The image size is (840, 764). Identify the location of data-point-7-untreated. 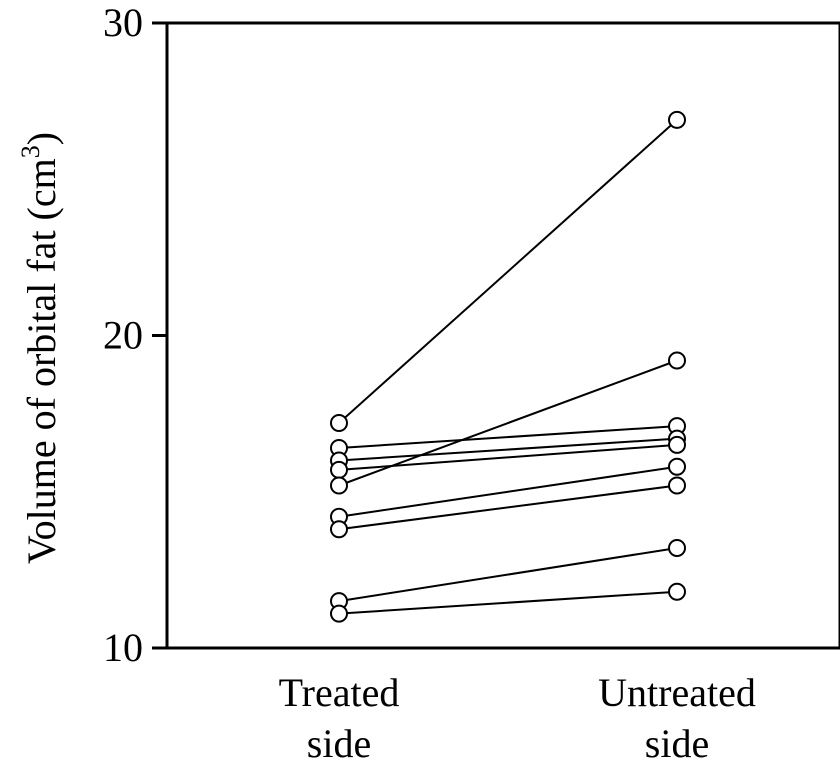
(677, 485).